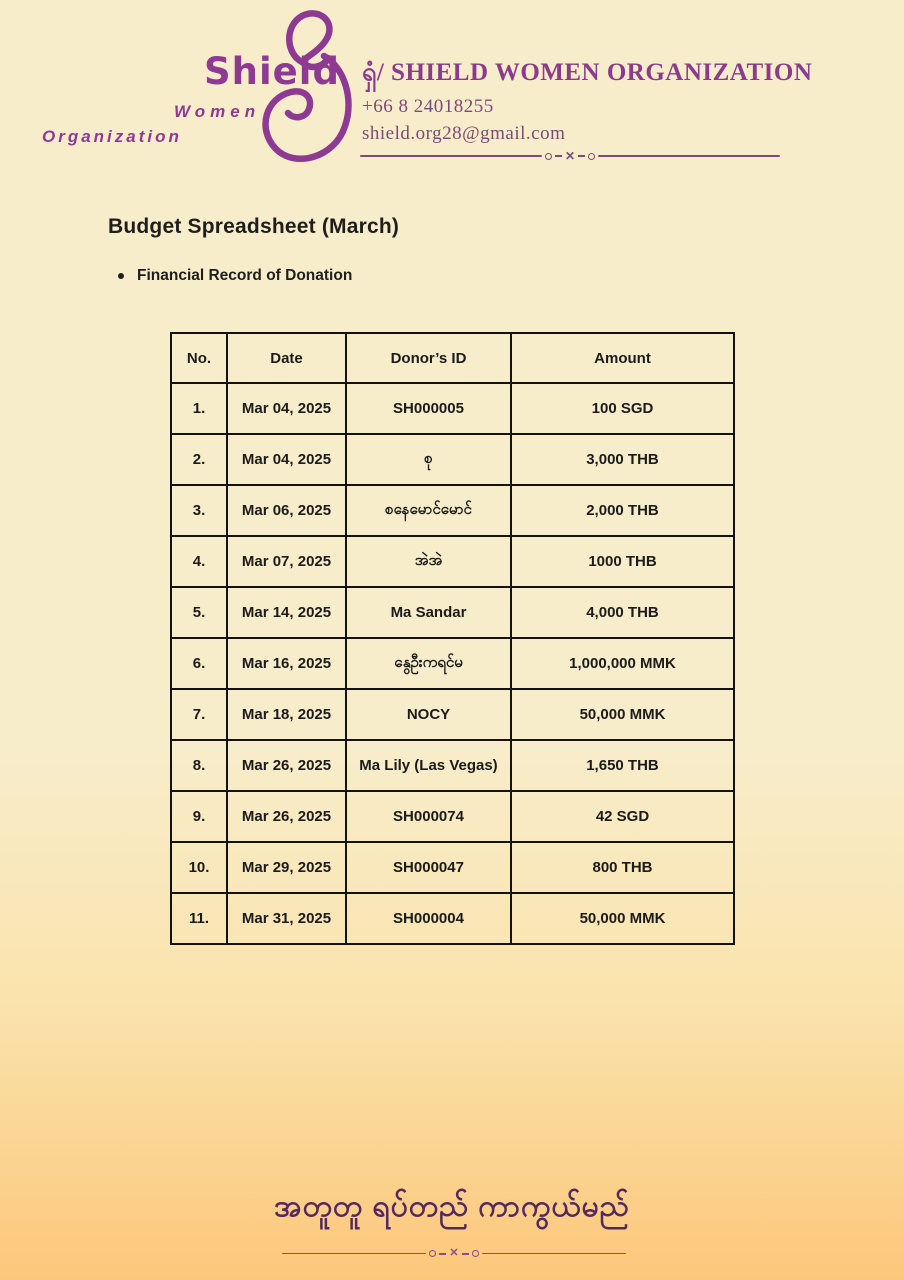 The width and height of the screenshot is (904, 1280). I want to click on cell-no: 5., so click(199, 612).